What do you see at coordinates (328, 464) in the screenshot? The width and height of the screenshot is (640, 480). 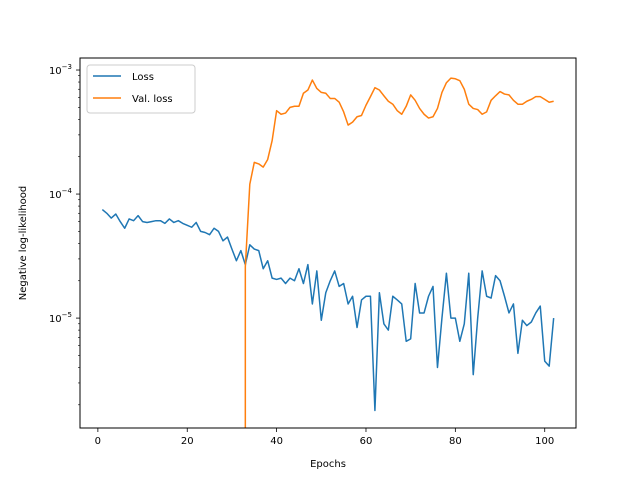 I see `x-axis-title: Epochs` at bounding box center [328, 464].